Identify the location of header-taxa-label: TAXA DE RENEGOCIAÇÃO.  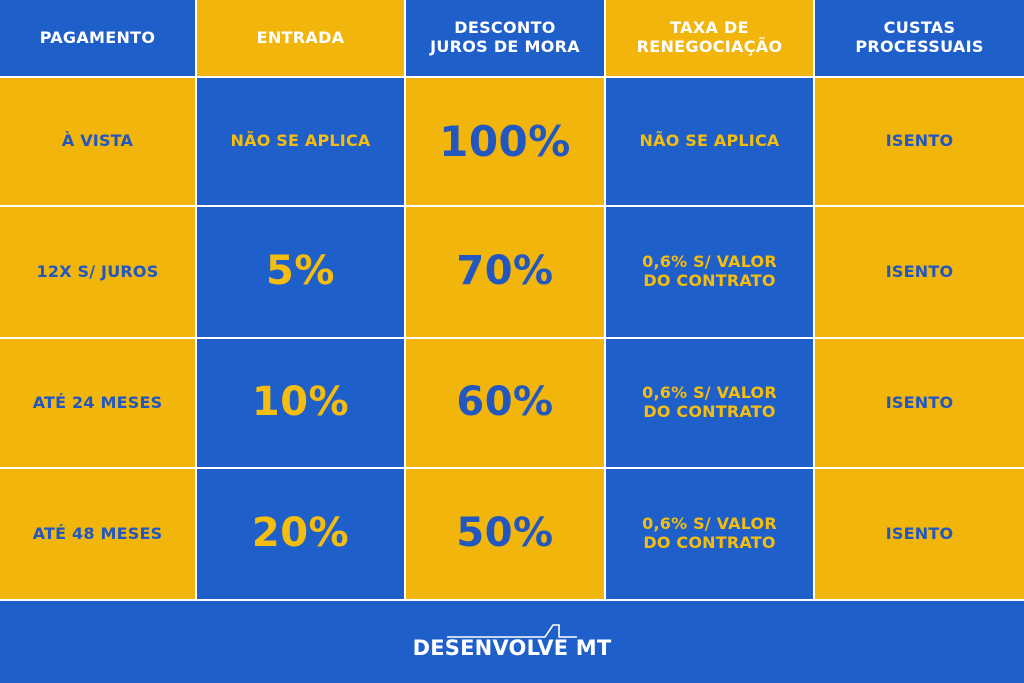
(709, 37).